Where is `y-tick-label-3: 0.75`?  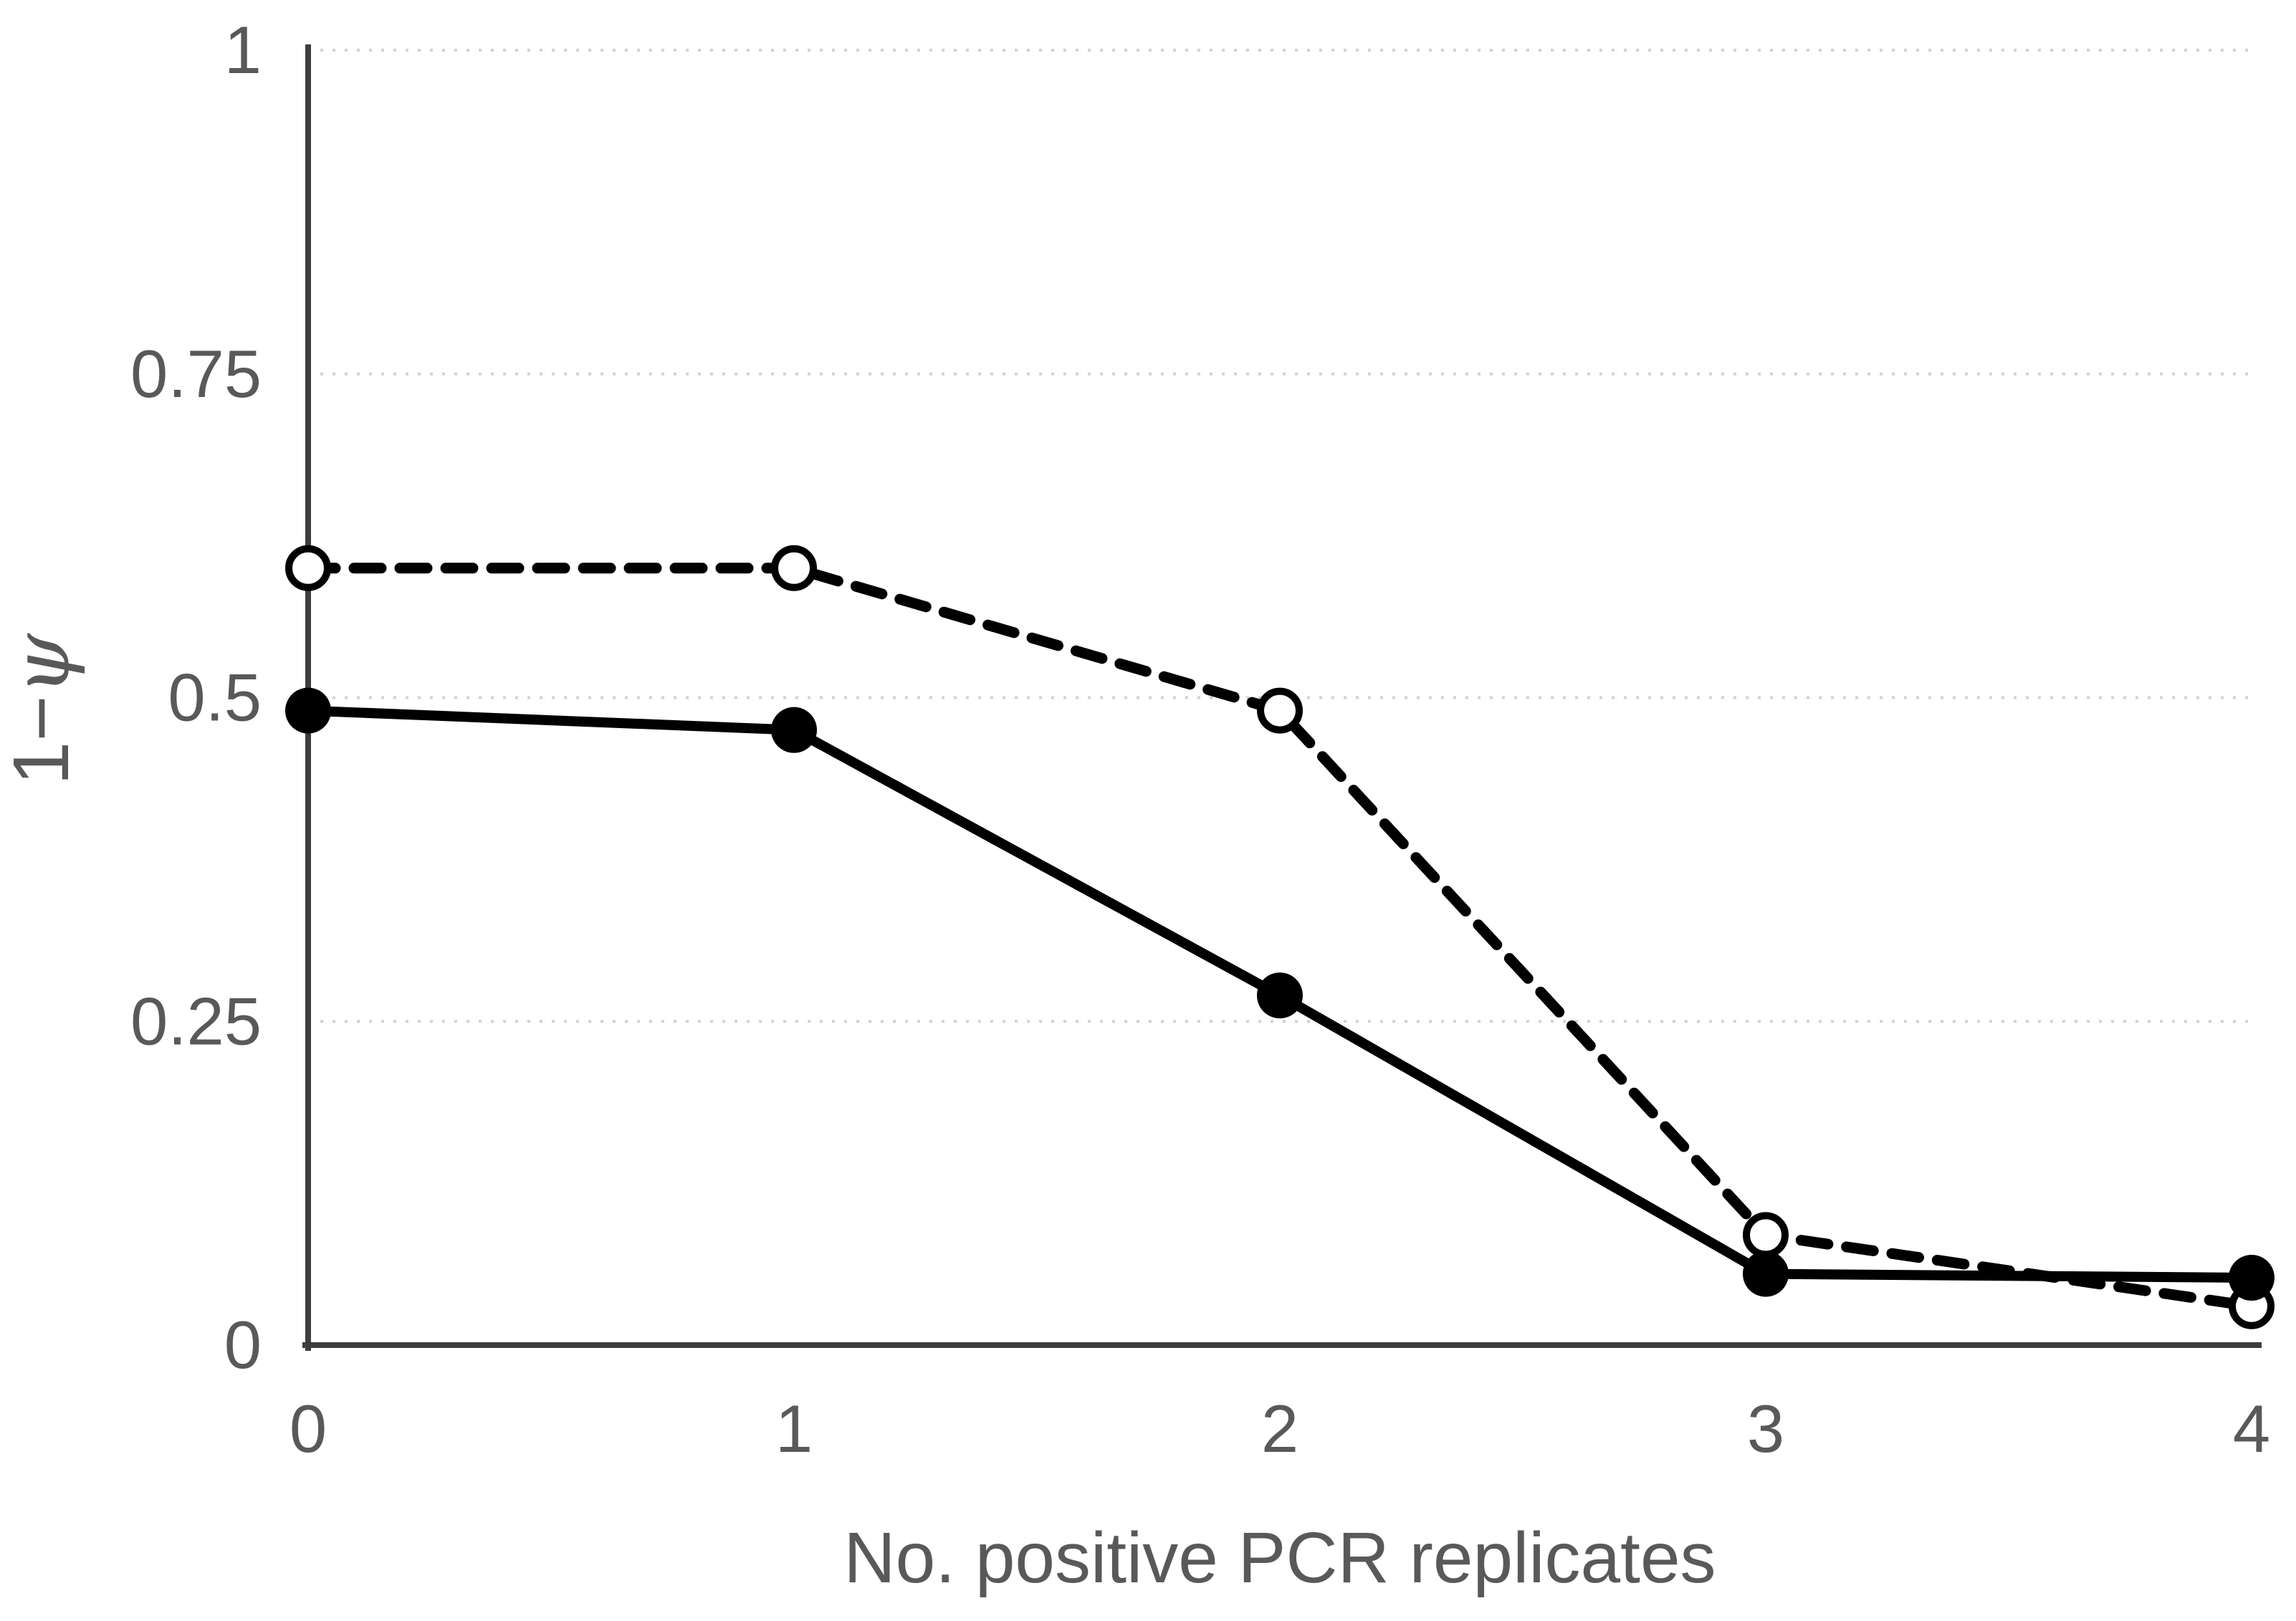
y-tick-label-3: 0.75 is located at coordinates (196, 373).